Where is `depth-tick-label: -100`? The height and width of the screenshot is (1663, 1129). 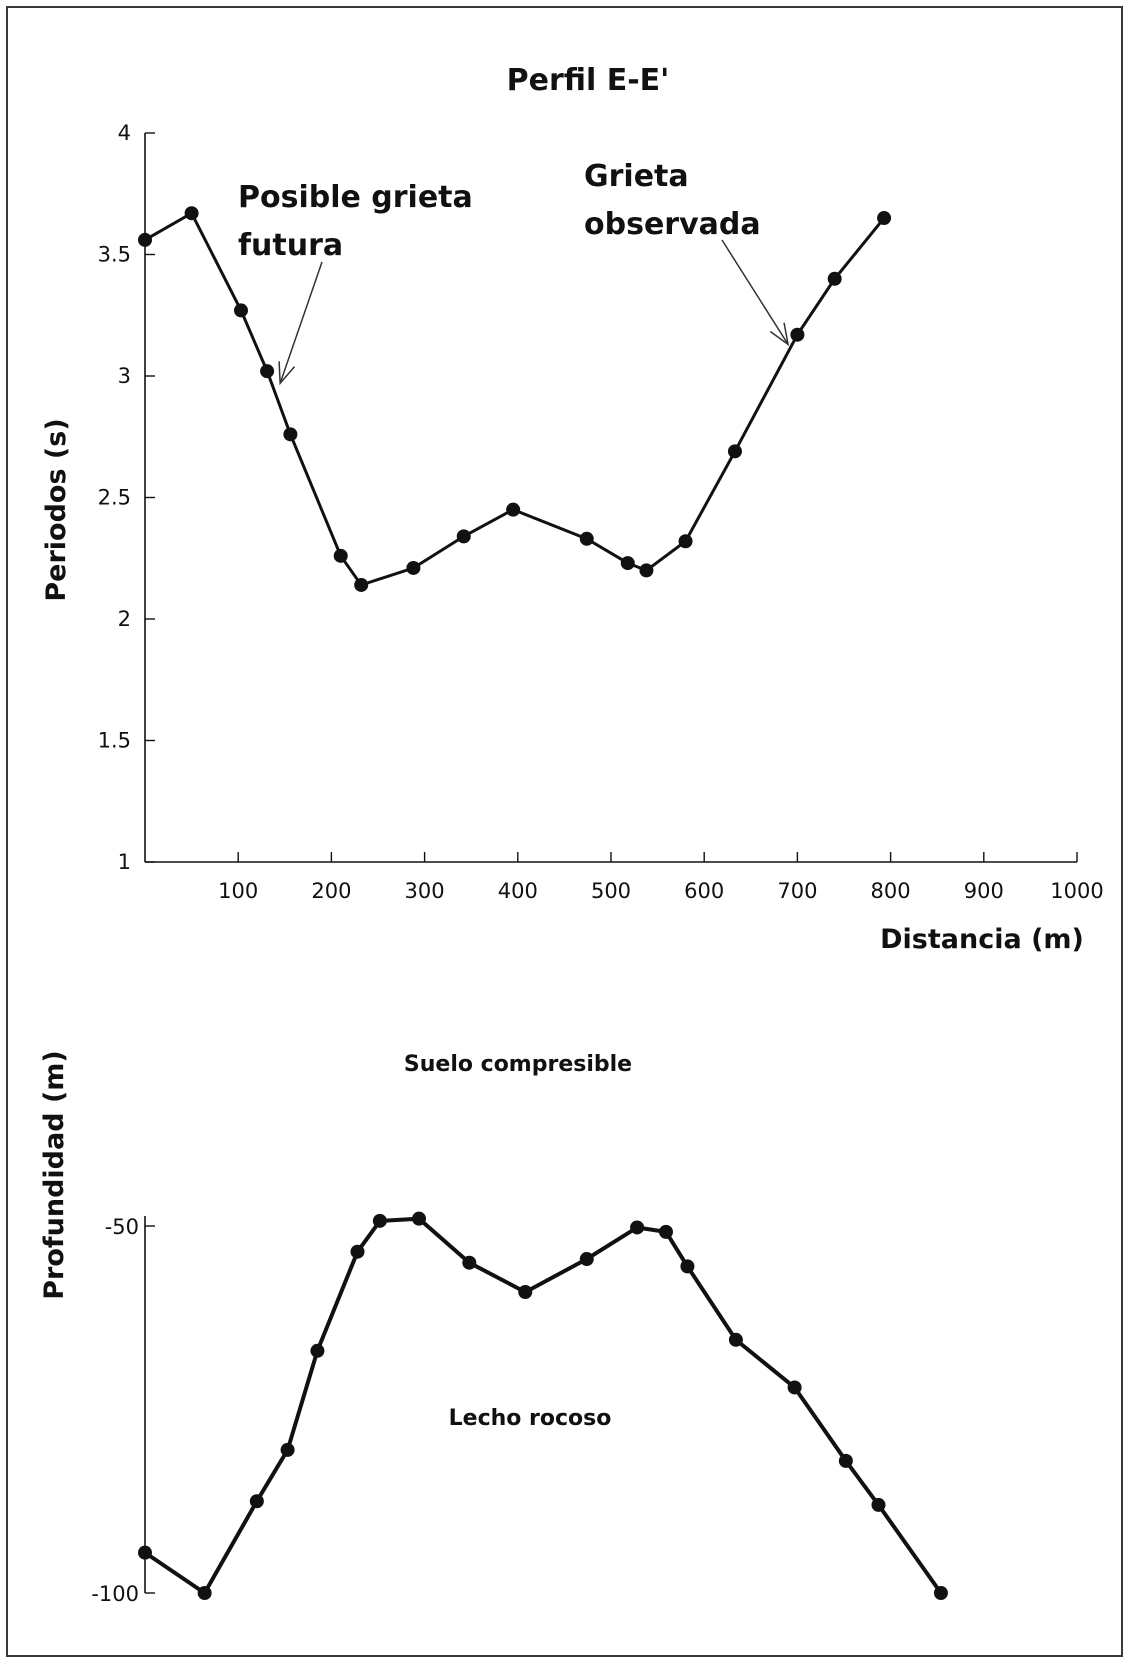
depth-tick-label: -100 is located at coordinates (115, 1594).